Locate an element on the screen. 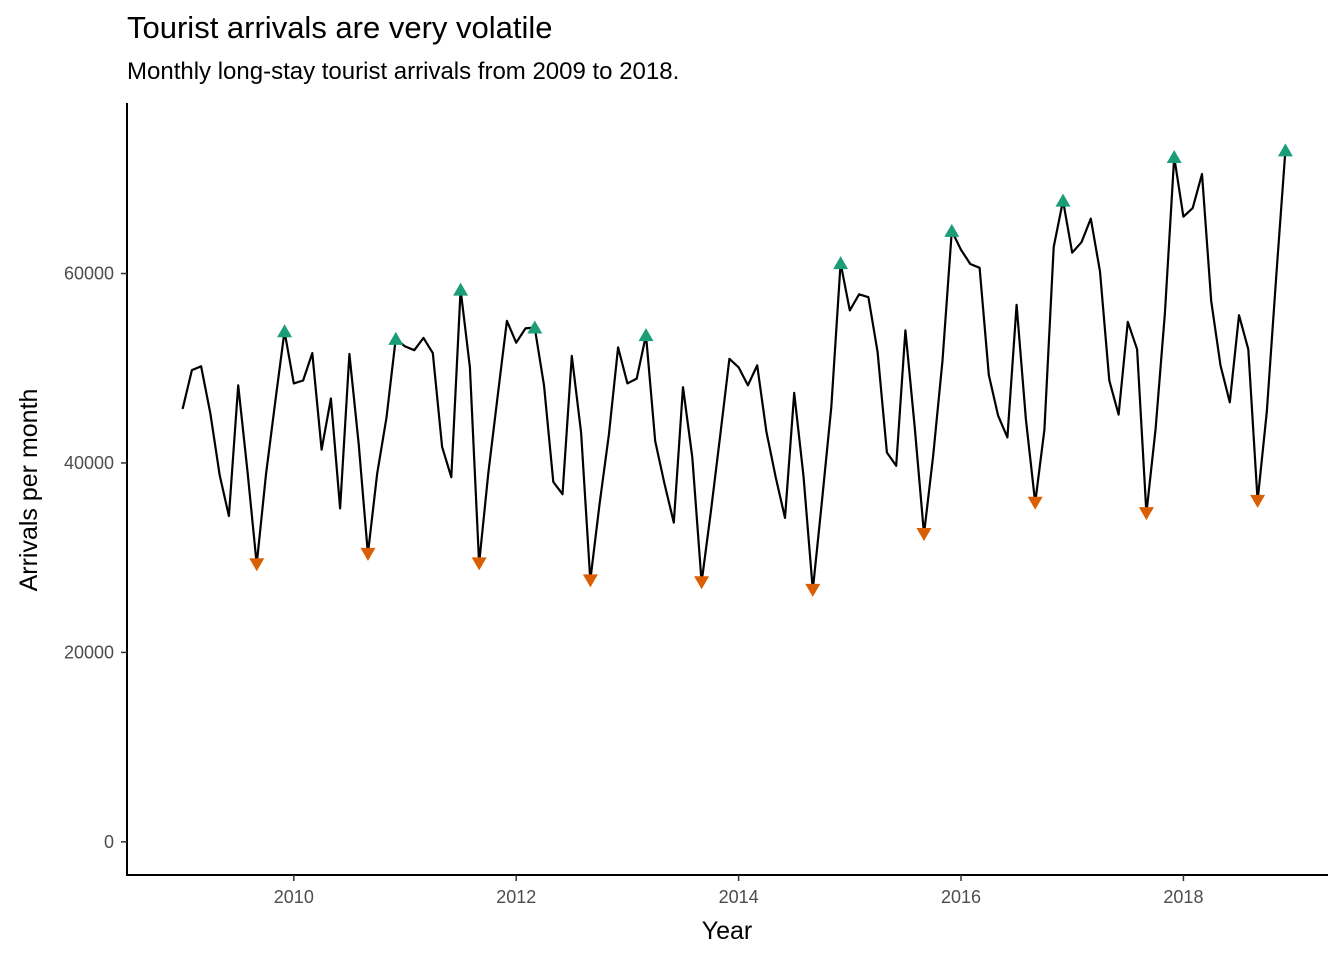 This screenshot has width=1344, height=960. chart-title: Tourist arrivals are very volatile is located at coordinates (340, 27).